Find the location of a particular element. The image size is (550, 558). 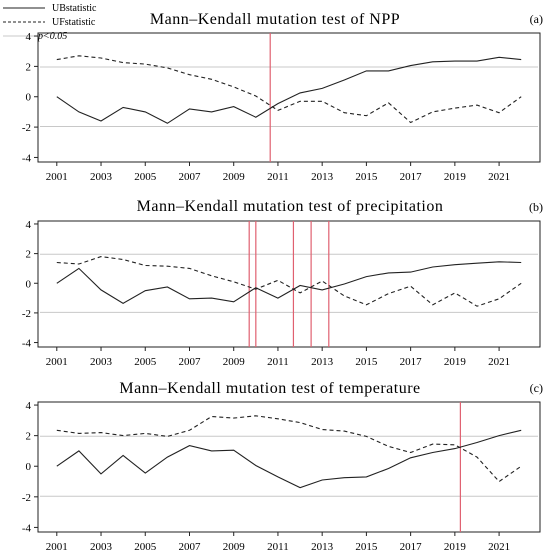

panel-a-y-tick-label: -4 is located at coordinates (27, 158).